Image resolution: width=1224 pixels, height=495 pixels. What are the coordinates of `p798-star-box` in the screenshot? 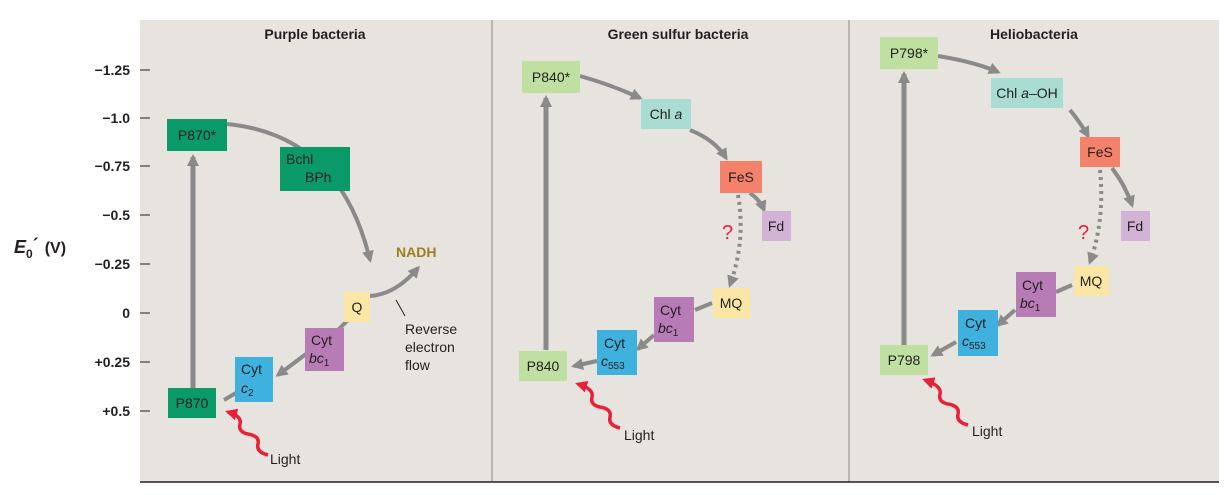 It's located at (909, 53).